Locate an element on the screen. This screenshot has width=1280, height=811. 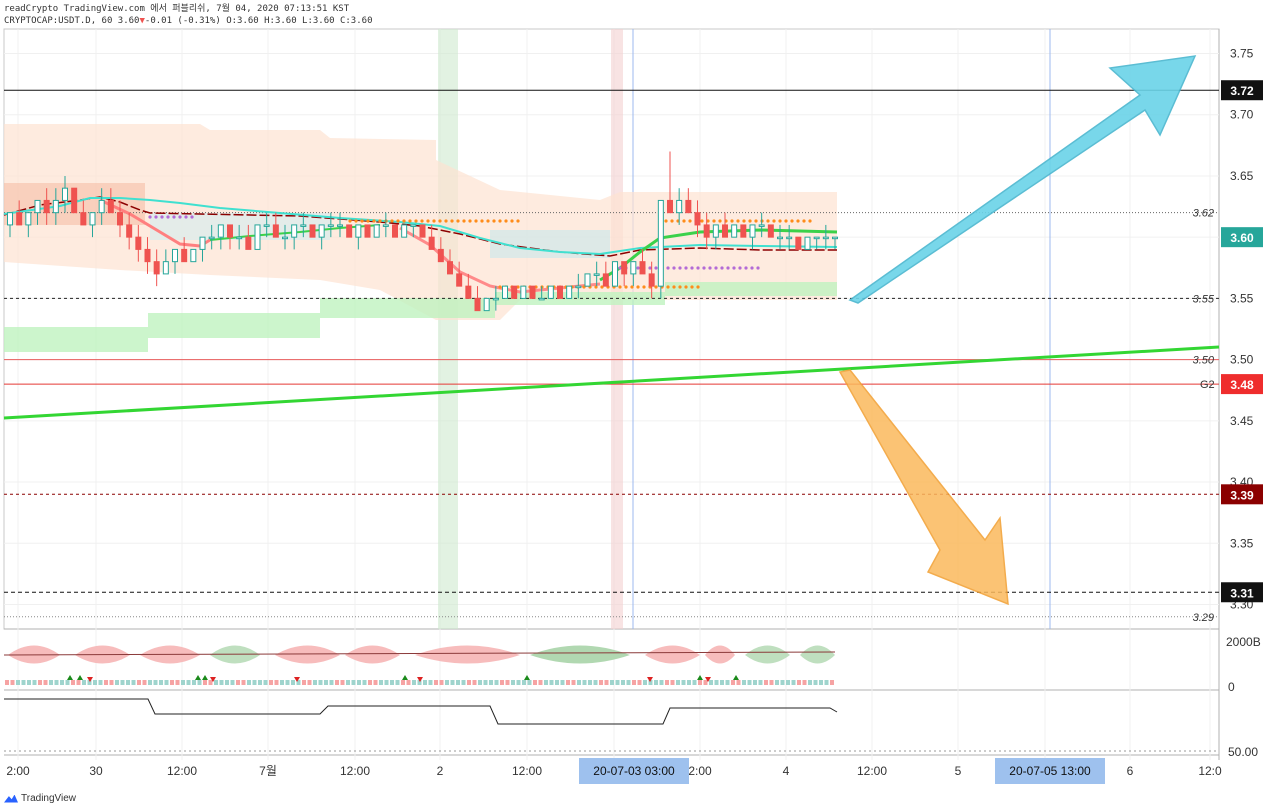
volume-up-triangle is located at coordinates (205, 677).